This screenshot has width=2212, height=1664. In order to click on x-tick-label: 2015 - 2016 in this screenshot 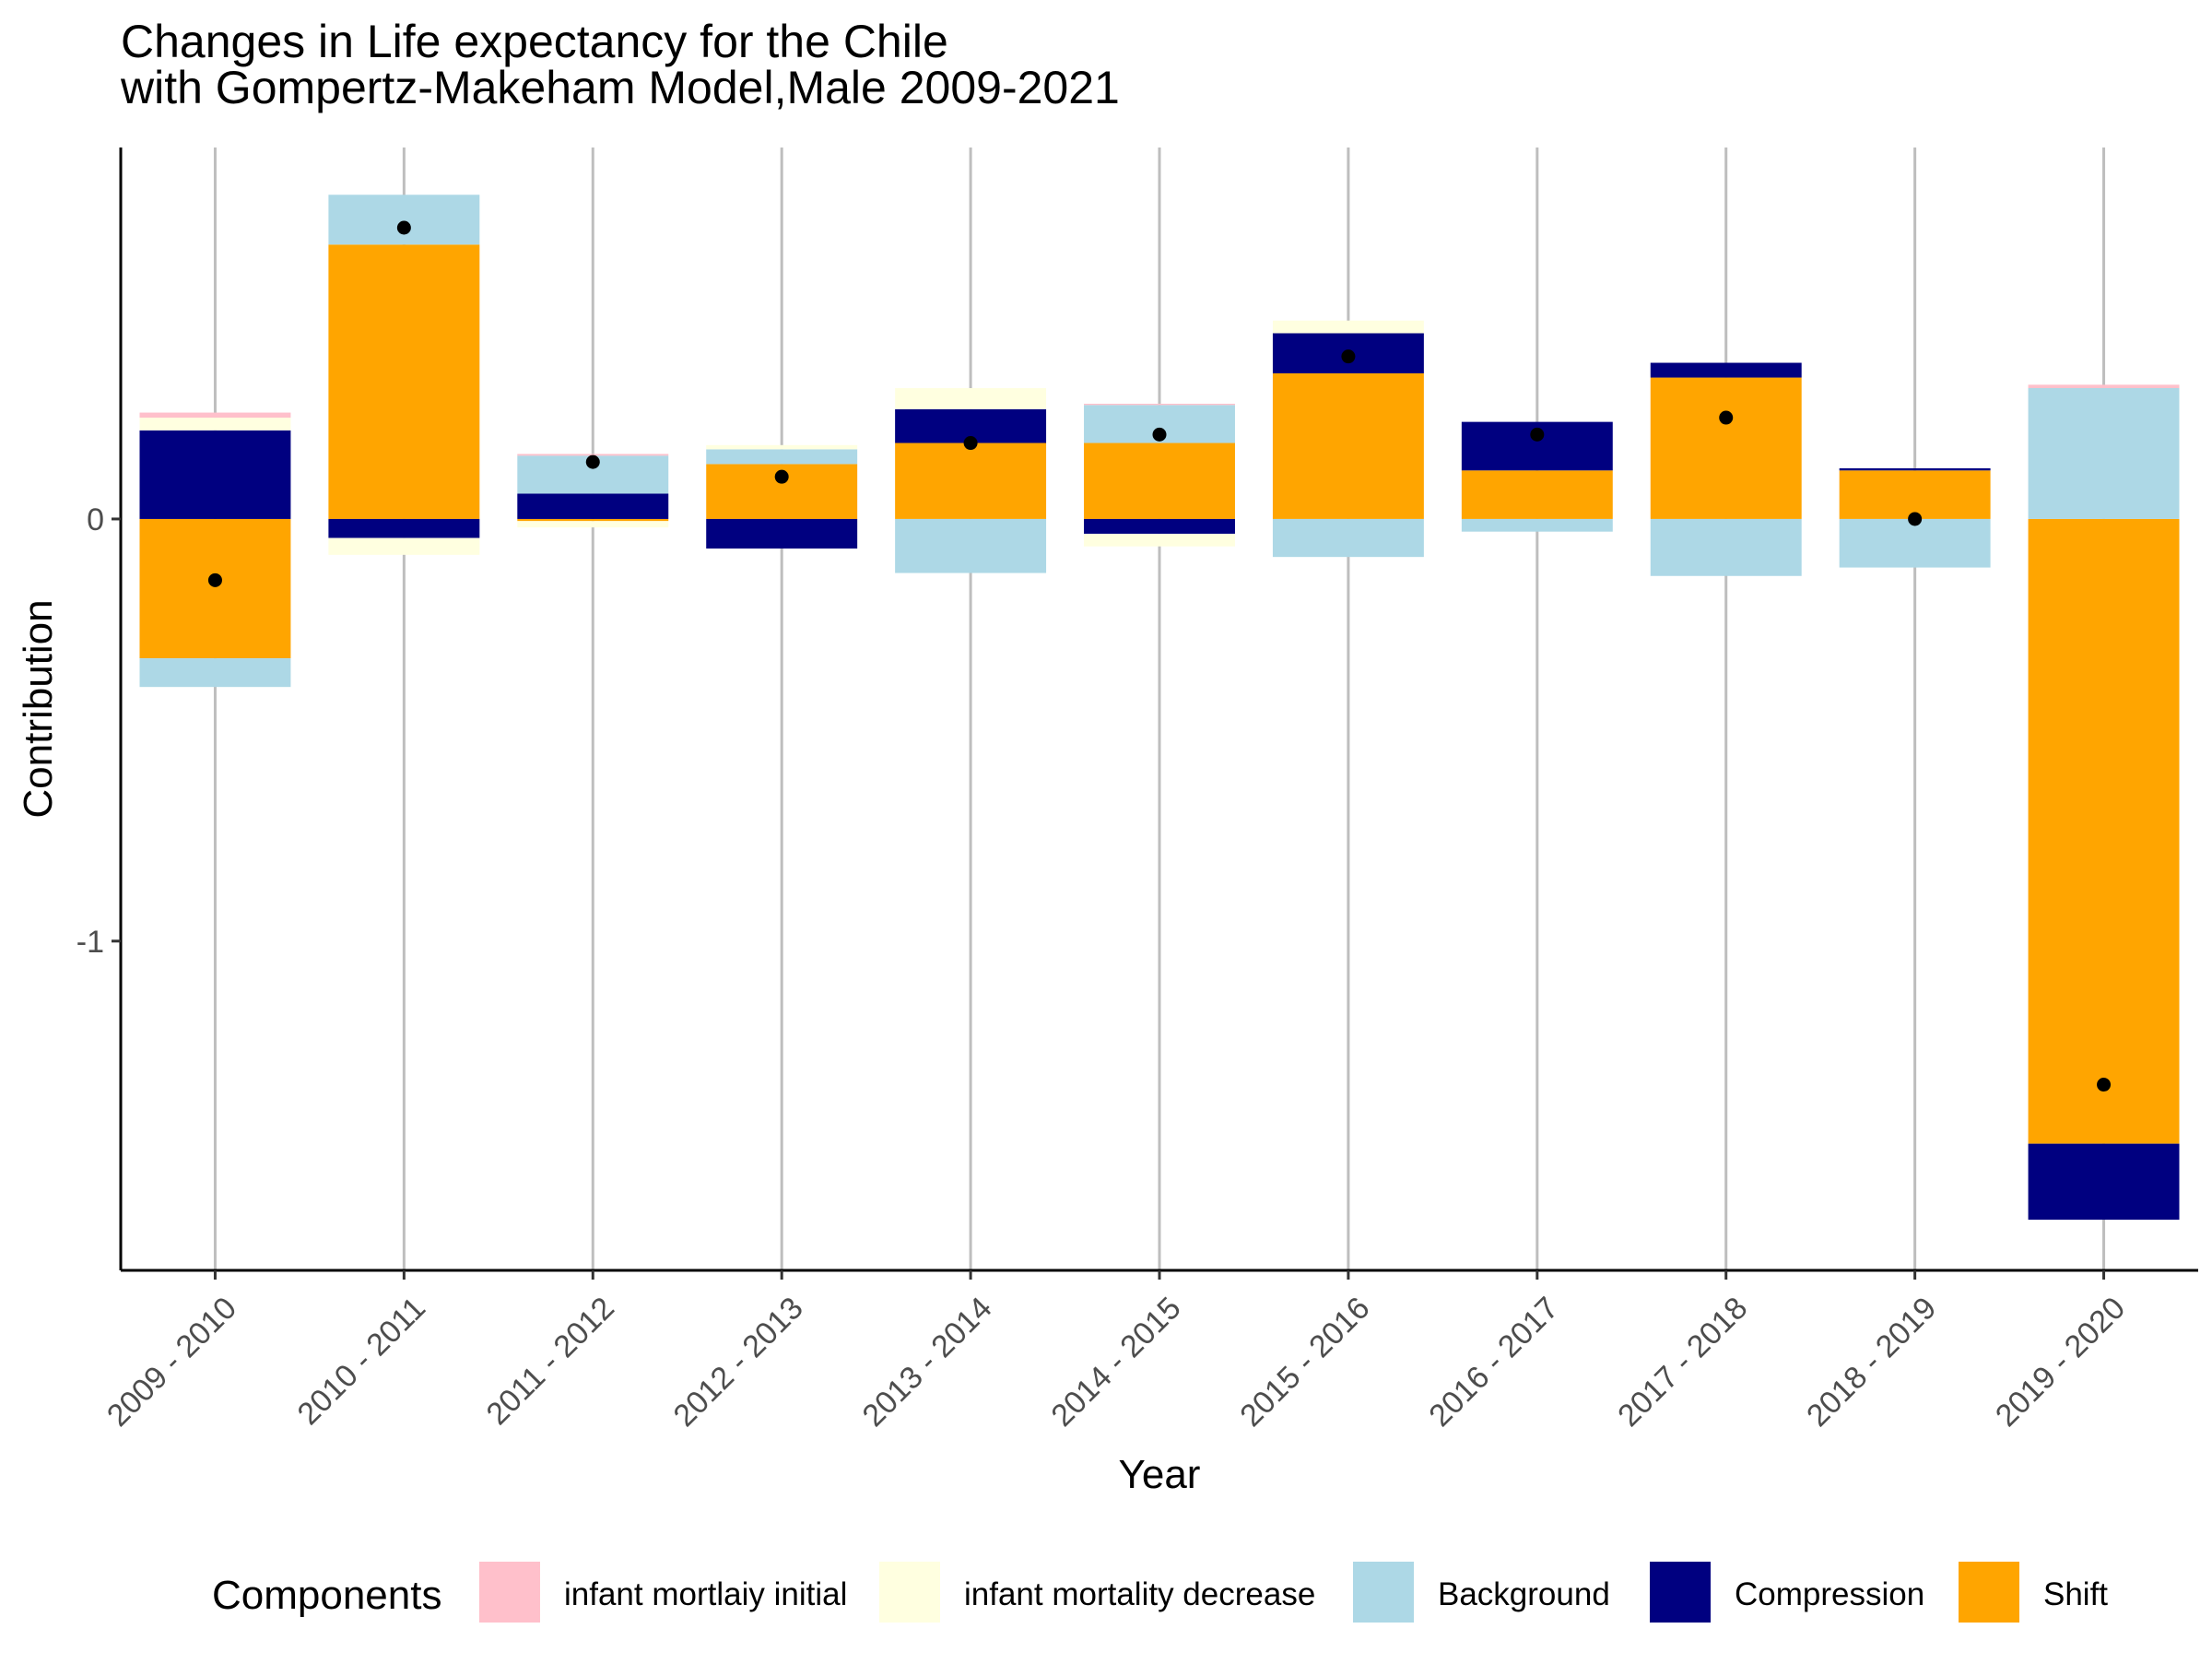, I will do `click(1304, 1362)`.